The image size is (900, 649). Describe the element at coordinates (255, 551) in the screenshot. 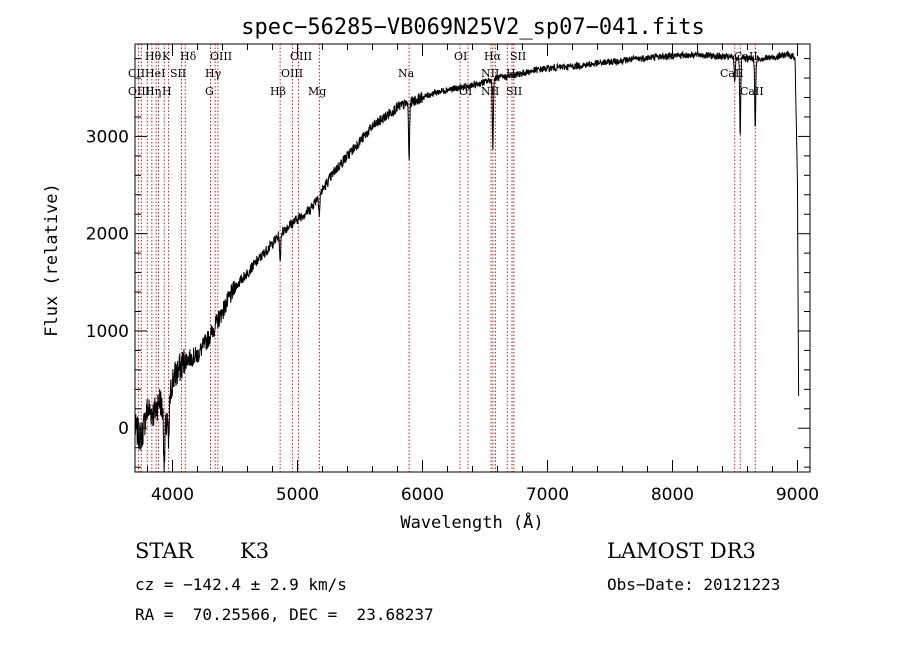

I see `spectral-subclass: K3` at that location.